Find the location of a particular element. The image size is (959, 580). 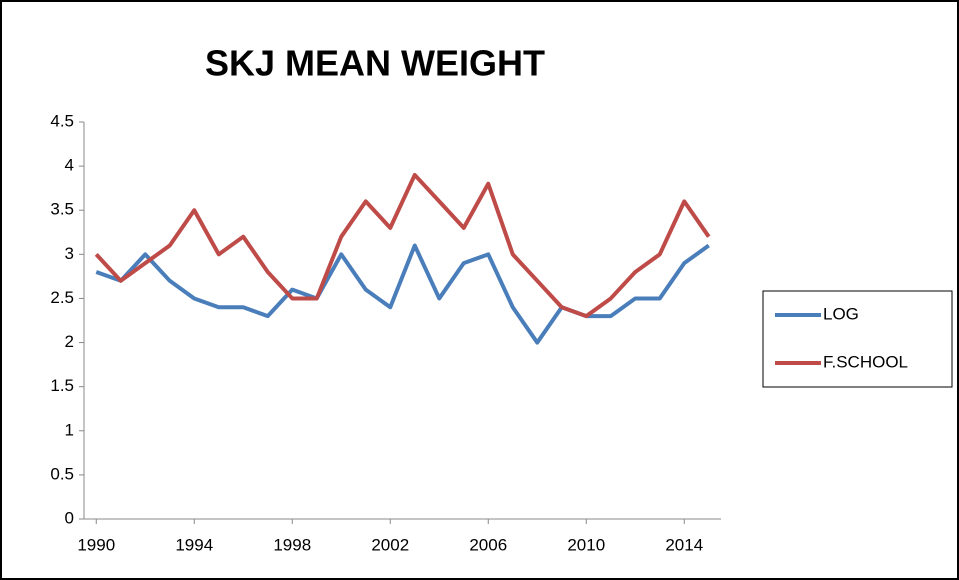

x-tick-label: 2010 is located at coordinates (586, 544).